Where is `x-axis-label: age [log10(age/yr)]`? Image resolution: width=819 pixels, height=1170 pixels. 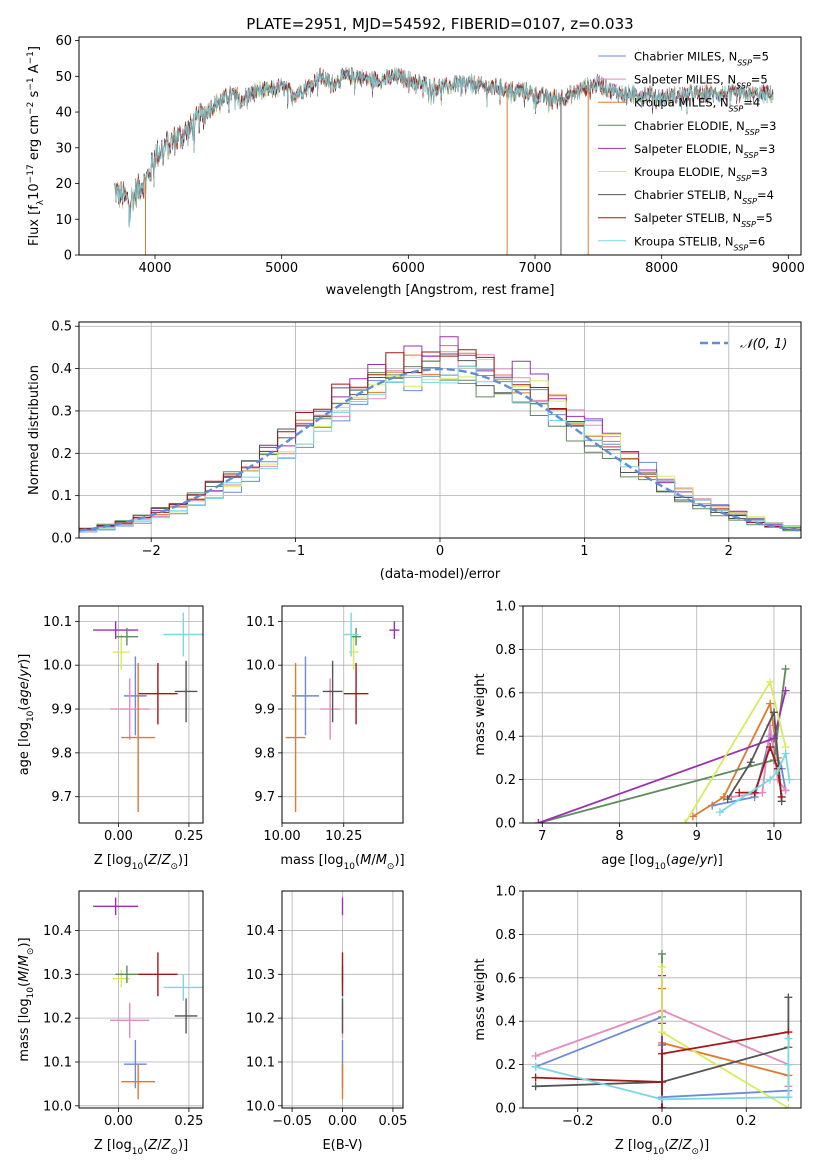 x-axis-label: age [log10(age/yr)] is located at coordinates (662, 862).